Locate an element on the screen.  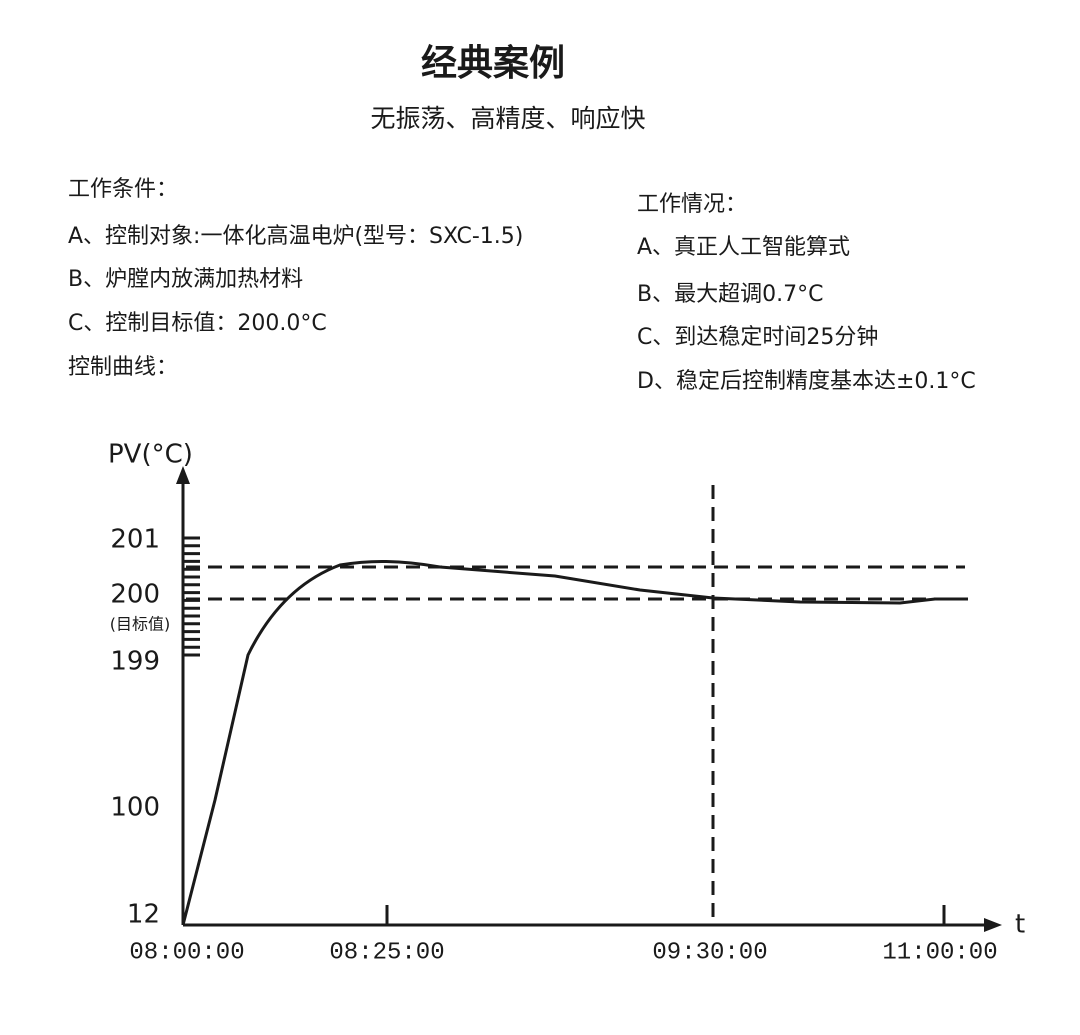
title: 经典案例 is located at coordinates (493, 63).